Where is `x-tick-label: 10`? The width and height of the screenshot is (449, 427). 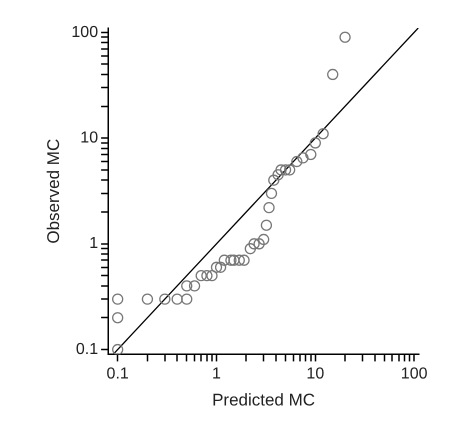
x-tick-label: 10 is located at coordinates (315, 373).